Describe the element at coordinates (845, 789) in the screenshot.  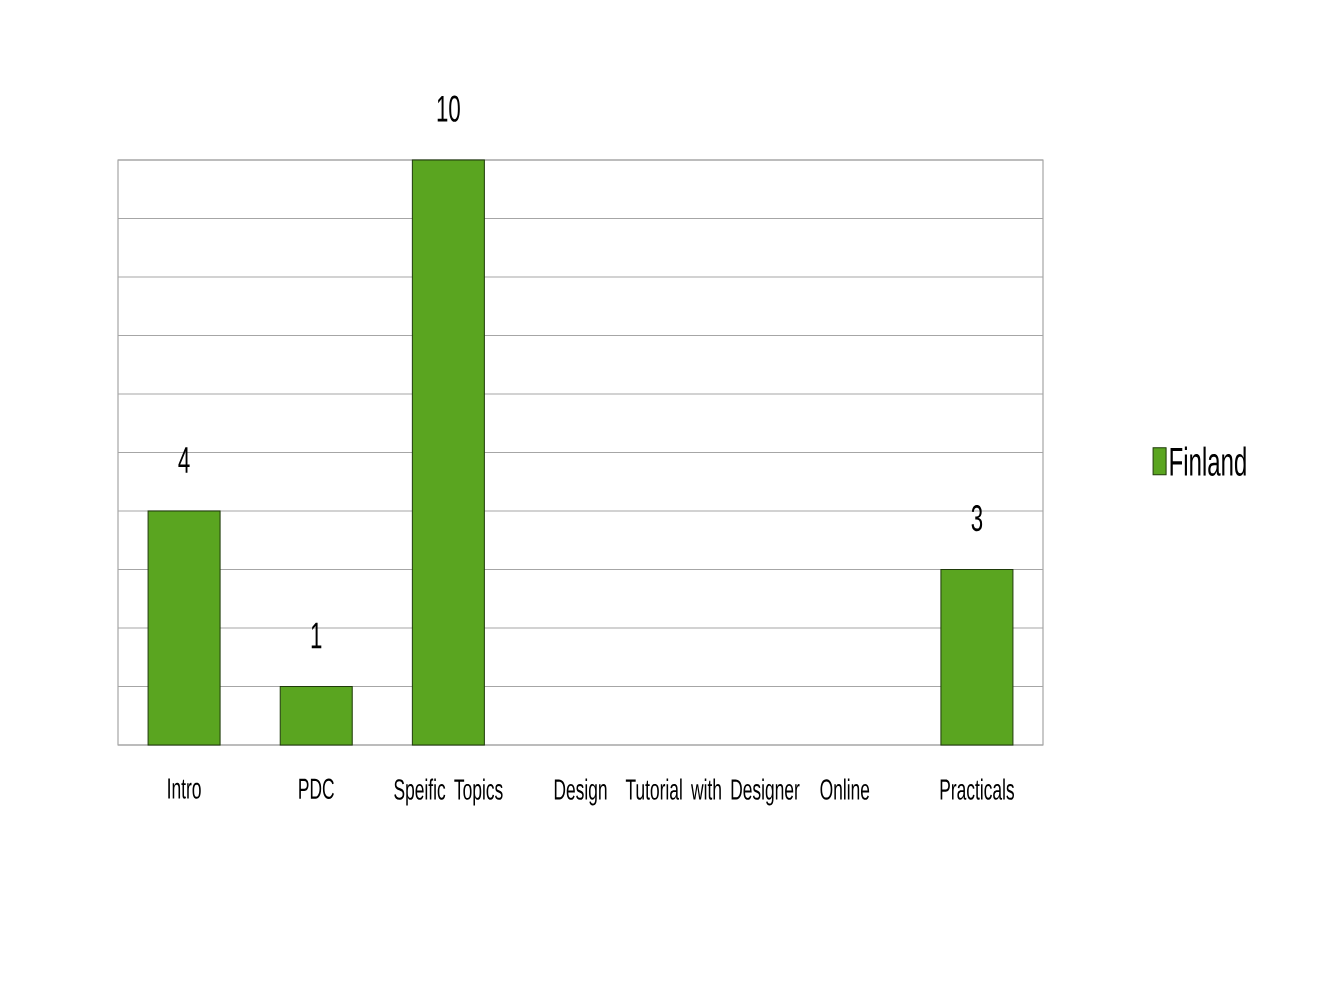
I see `x-tick-label: Online` at that location.